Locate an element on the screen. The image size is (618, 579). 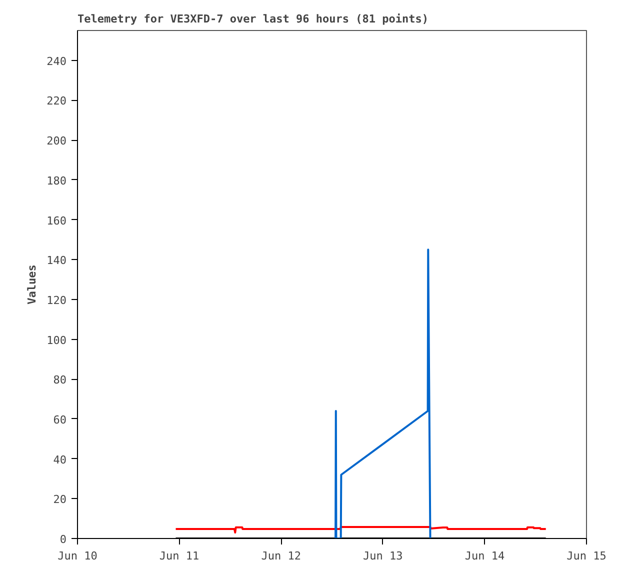
y-tick-label: 200 is located at coordinates (56, 141).